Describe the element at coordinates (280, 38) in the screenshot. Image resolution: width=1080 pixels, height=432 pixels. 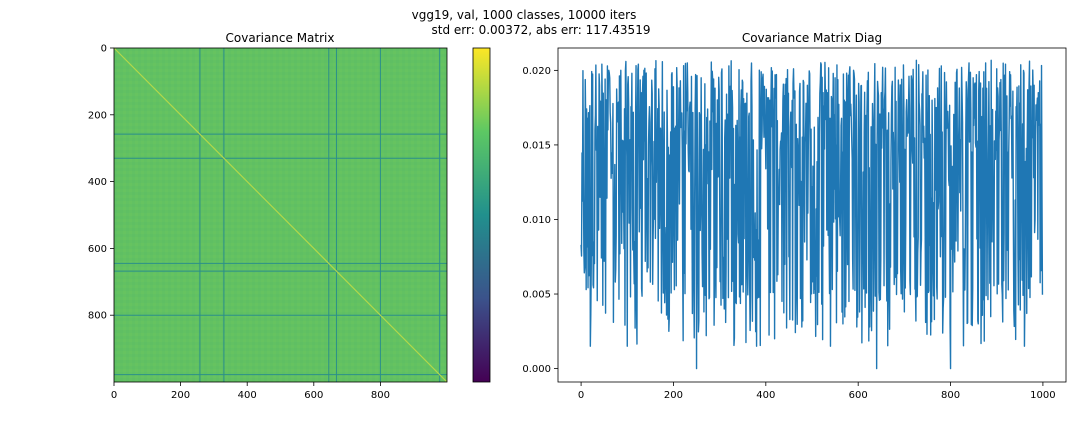
I see `heatmap-title: Covariance Matrix` at that location.